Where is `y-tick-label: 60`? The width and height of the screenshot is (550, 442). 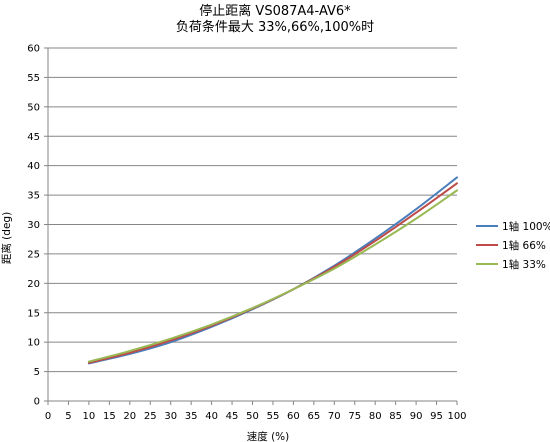
y-tick-label: 60 is located at coordinates (33, 49).